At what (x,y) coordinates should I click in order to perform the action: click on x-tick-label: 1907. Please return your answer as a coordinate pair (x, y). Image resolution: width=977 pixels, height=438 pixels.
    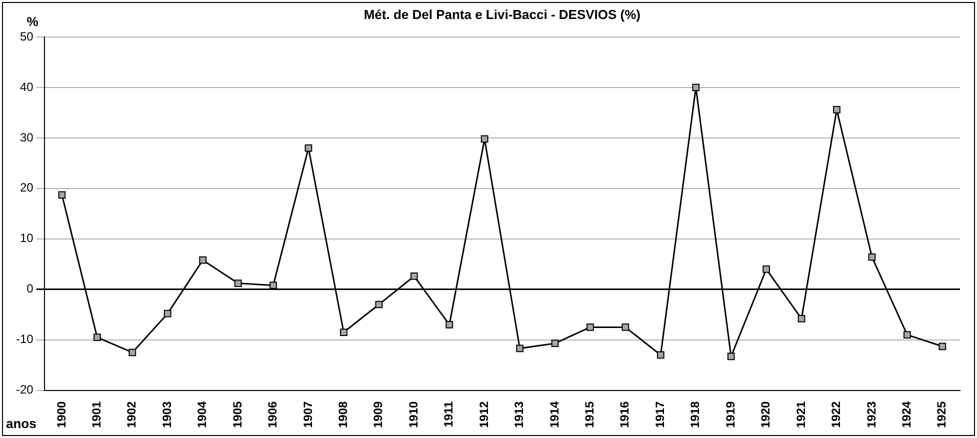
    Looking at the image, I should click on (307, 414).